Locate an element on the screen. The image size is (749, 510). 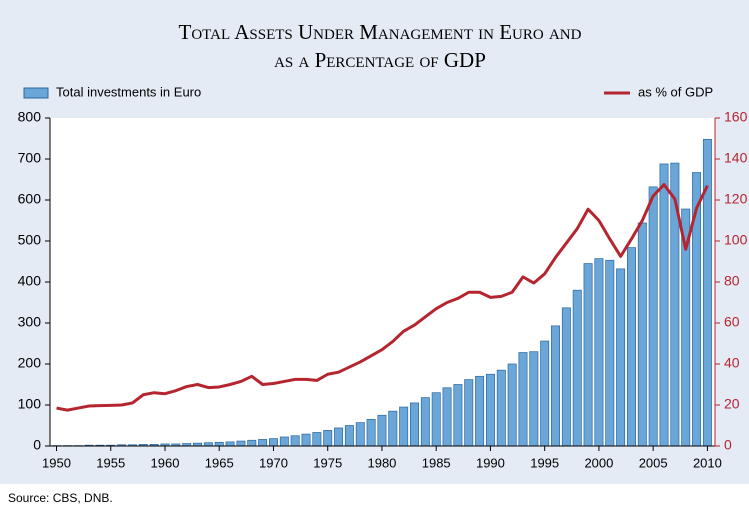
legend-swatch is located at coordinates (36, 93).